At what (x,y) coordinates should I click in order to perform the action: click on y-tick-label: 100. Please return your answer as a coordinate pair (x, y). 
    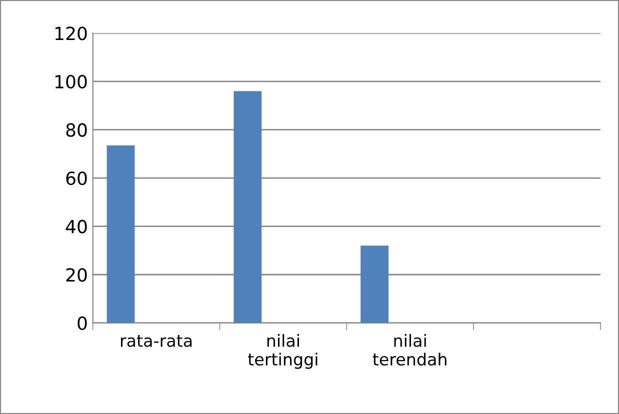
    Looking at the image, I should click on (71, 81).